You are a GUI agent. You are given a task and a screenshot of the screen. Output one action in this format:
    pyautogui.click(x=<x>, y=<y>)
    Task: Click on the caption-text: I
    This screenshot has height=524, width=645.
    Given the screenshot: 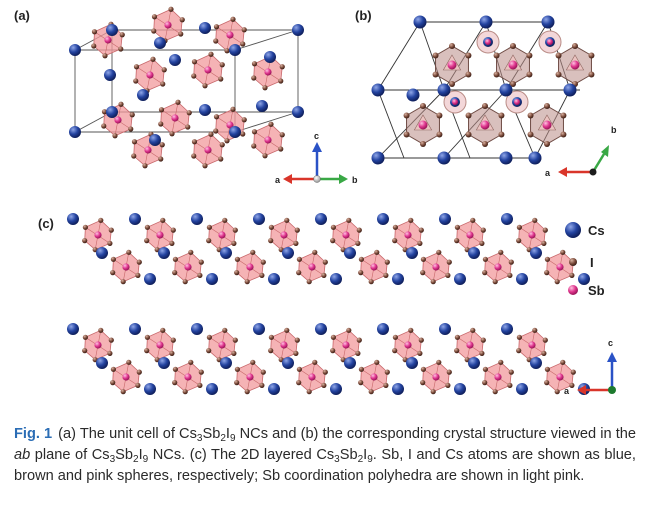 What is the action you would take?
    pyautogui.click(x=227, y=434)
    